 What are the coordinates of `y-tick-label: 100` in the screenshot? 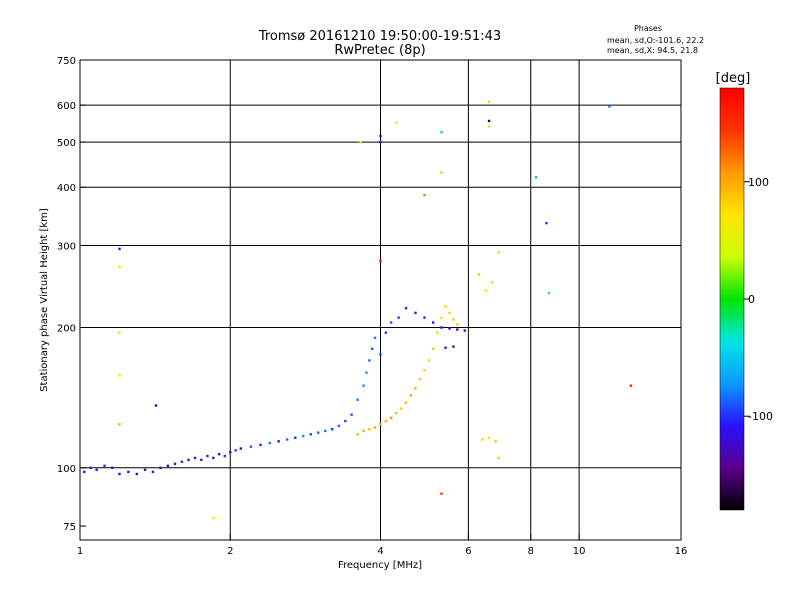 It's located at (66, 469).